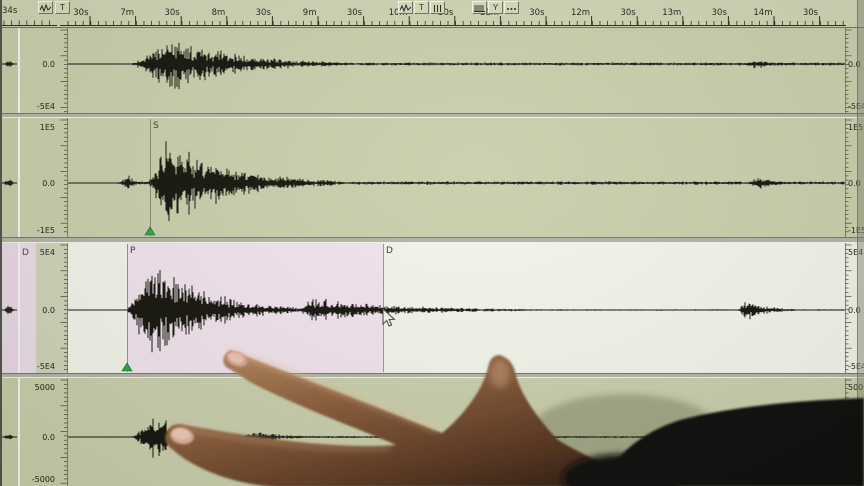 This screenshot has height=486, width=864. I want to click on comb-scale-button, so click(479, 7).